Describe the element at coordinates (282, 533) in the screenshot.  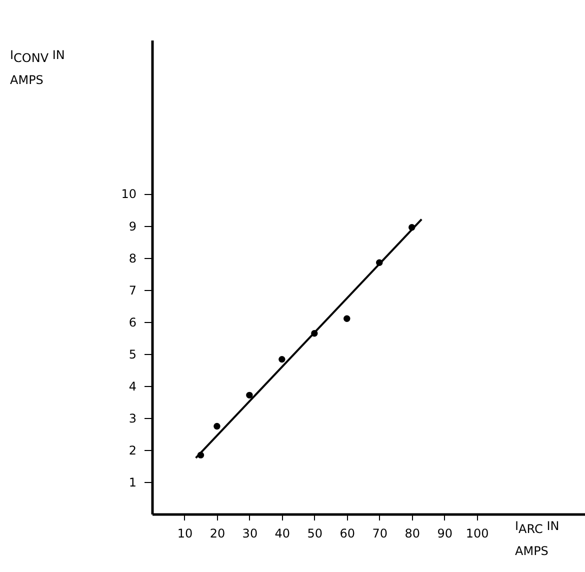
I see `x-tick-label: 40` at that location.